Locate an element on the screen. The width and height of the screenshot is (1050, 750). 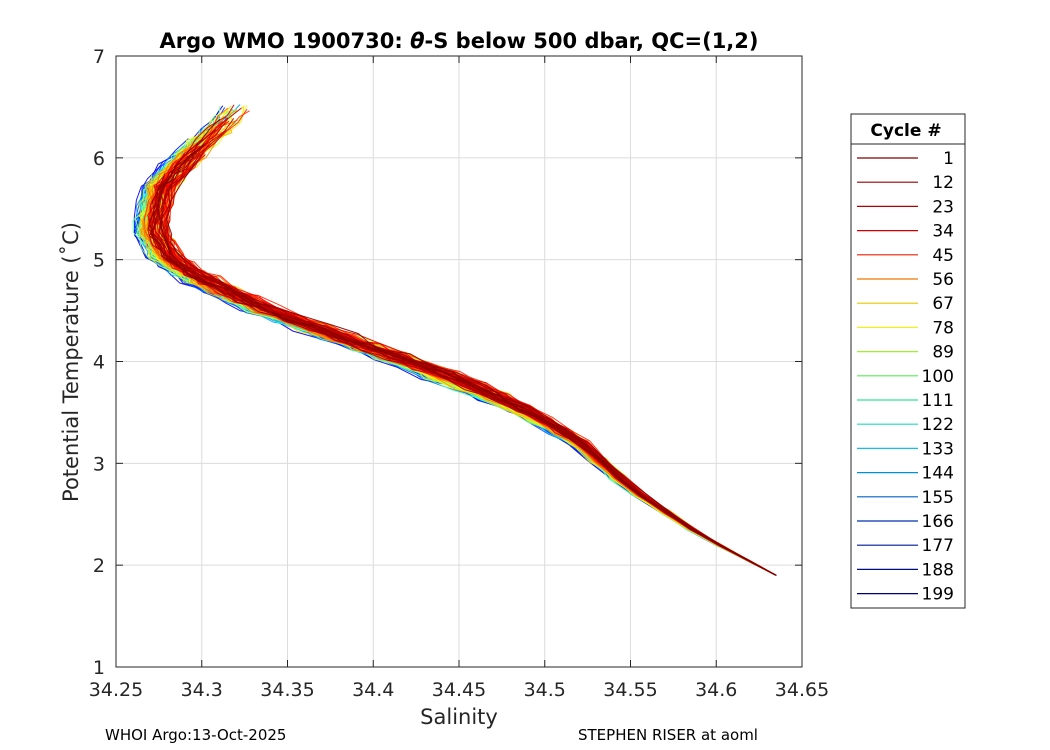
legend-label: 23 is located at coordinates (943, 207).